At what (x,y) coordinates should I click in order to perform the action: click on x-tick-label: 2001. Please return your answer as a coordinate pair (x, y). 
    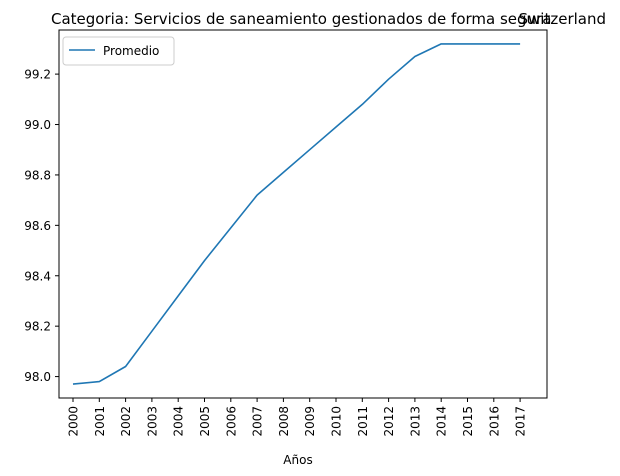
    Looking at the image, I should click on (100, 421).